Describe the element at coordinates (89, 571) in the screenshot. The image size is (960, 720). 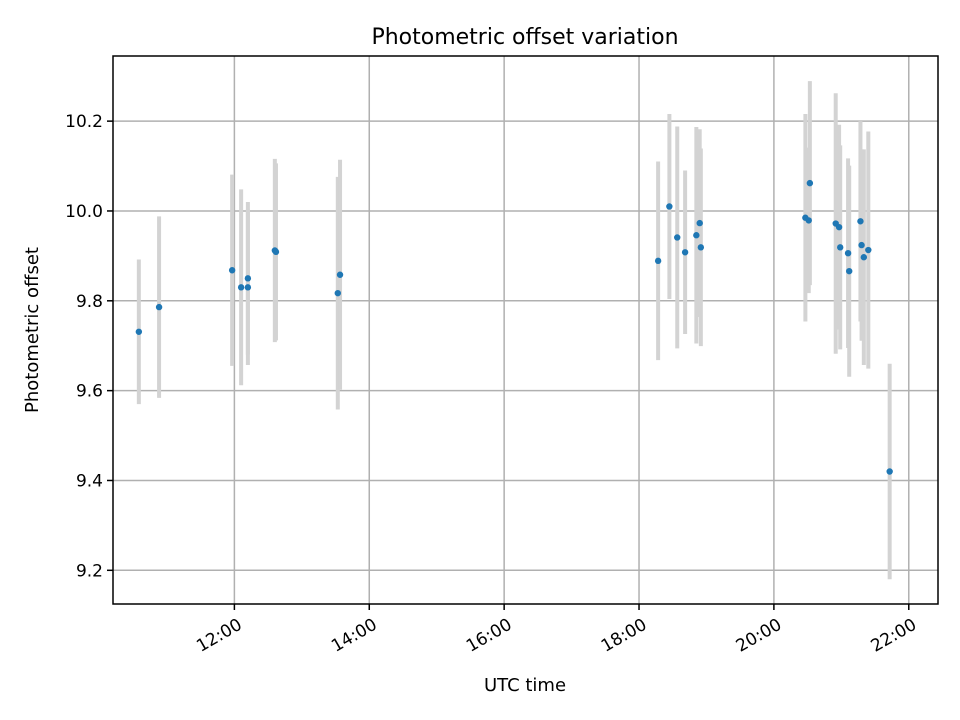
I see `y-tick-label: 9.2` at that location.